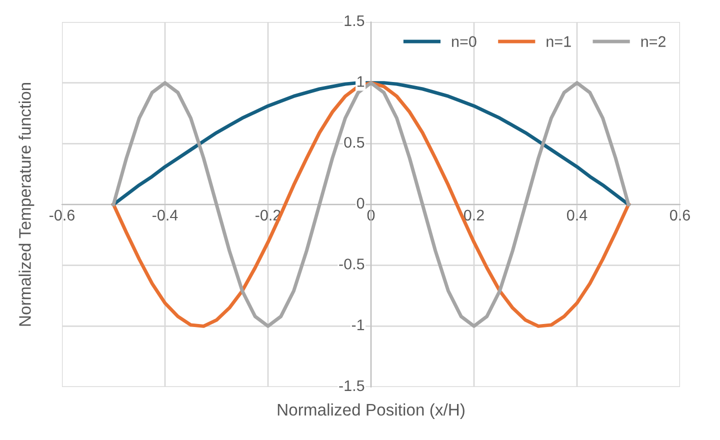  What do you see at coordinates (351, 264) in the screenshot?
I see `y-tick-label: -0.5` at bounding box center [351, 264].